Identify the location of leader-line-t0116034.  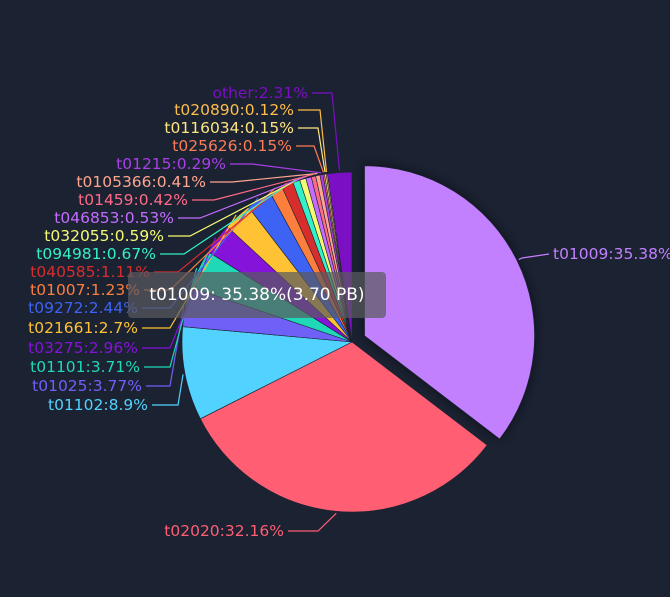
(312, 150).